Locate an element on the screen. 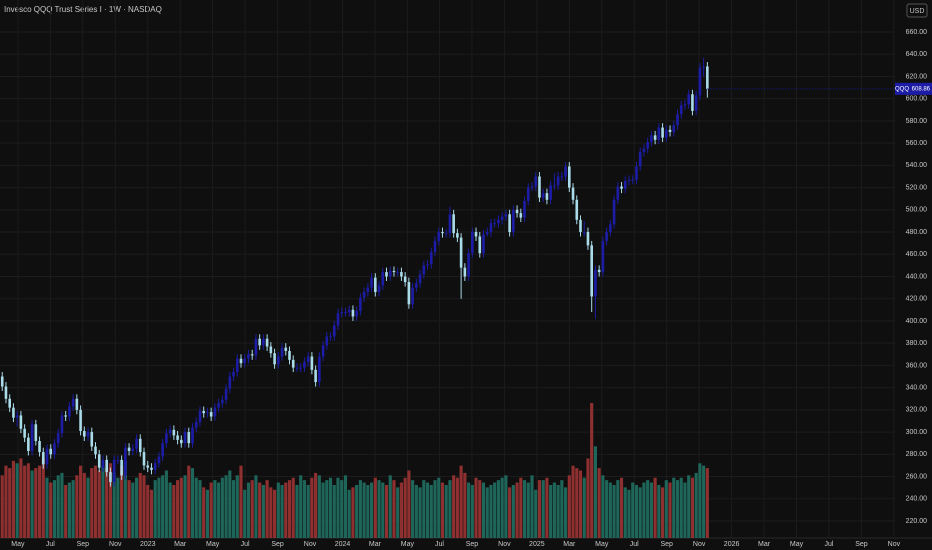  x-tick-label: Nov is located at coordinates (115, 544).